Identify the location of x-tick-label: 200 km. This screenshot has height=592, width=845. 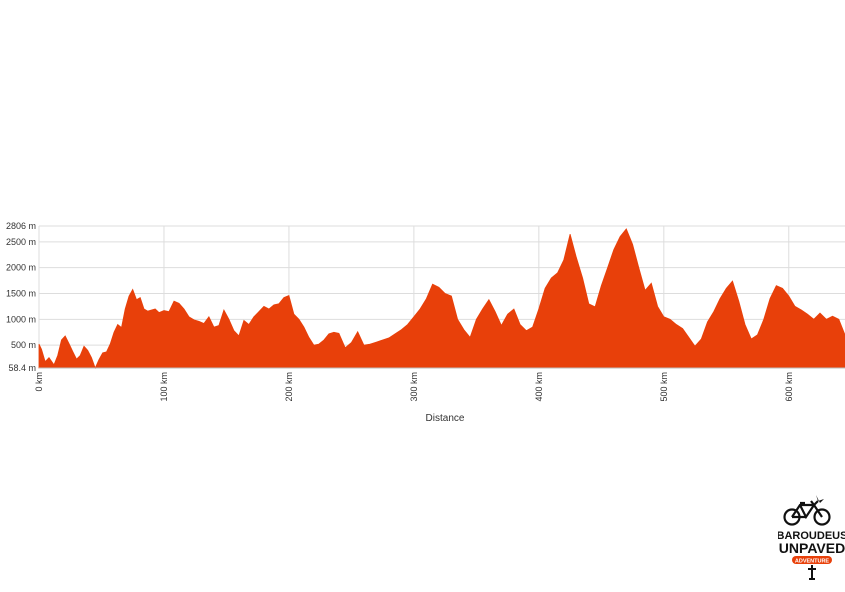
(289, 387).